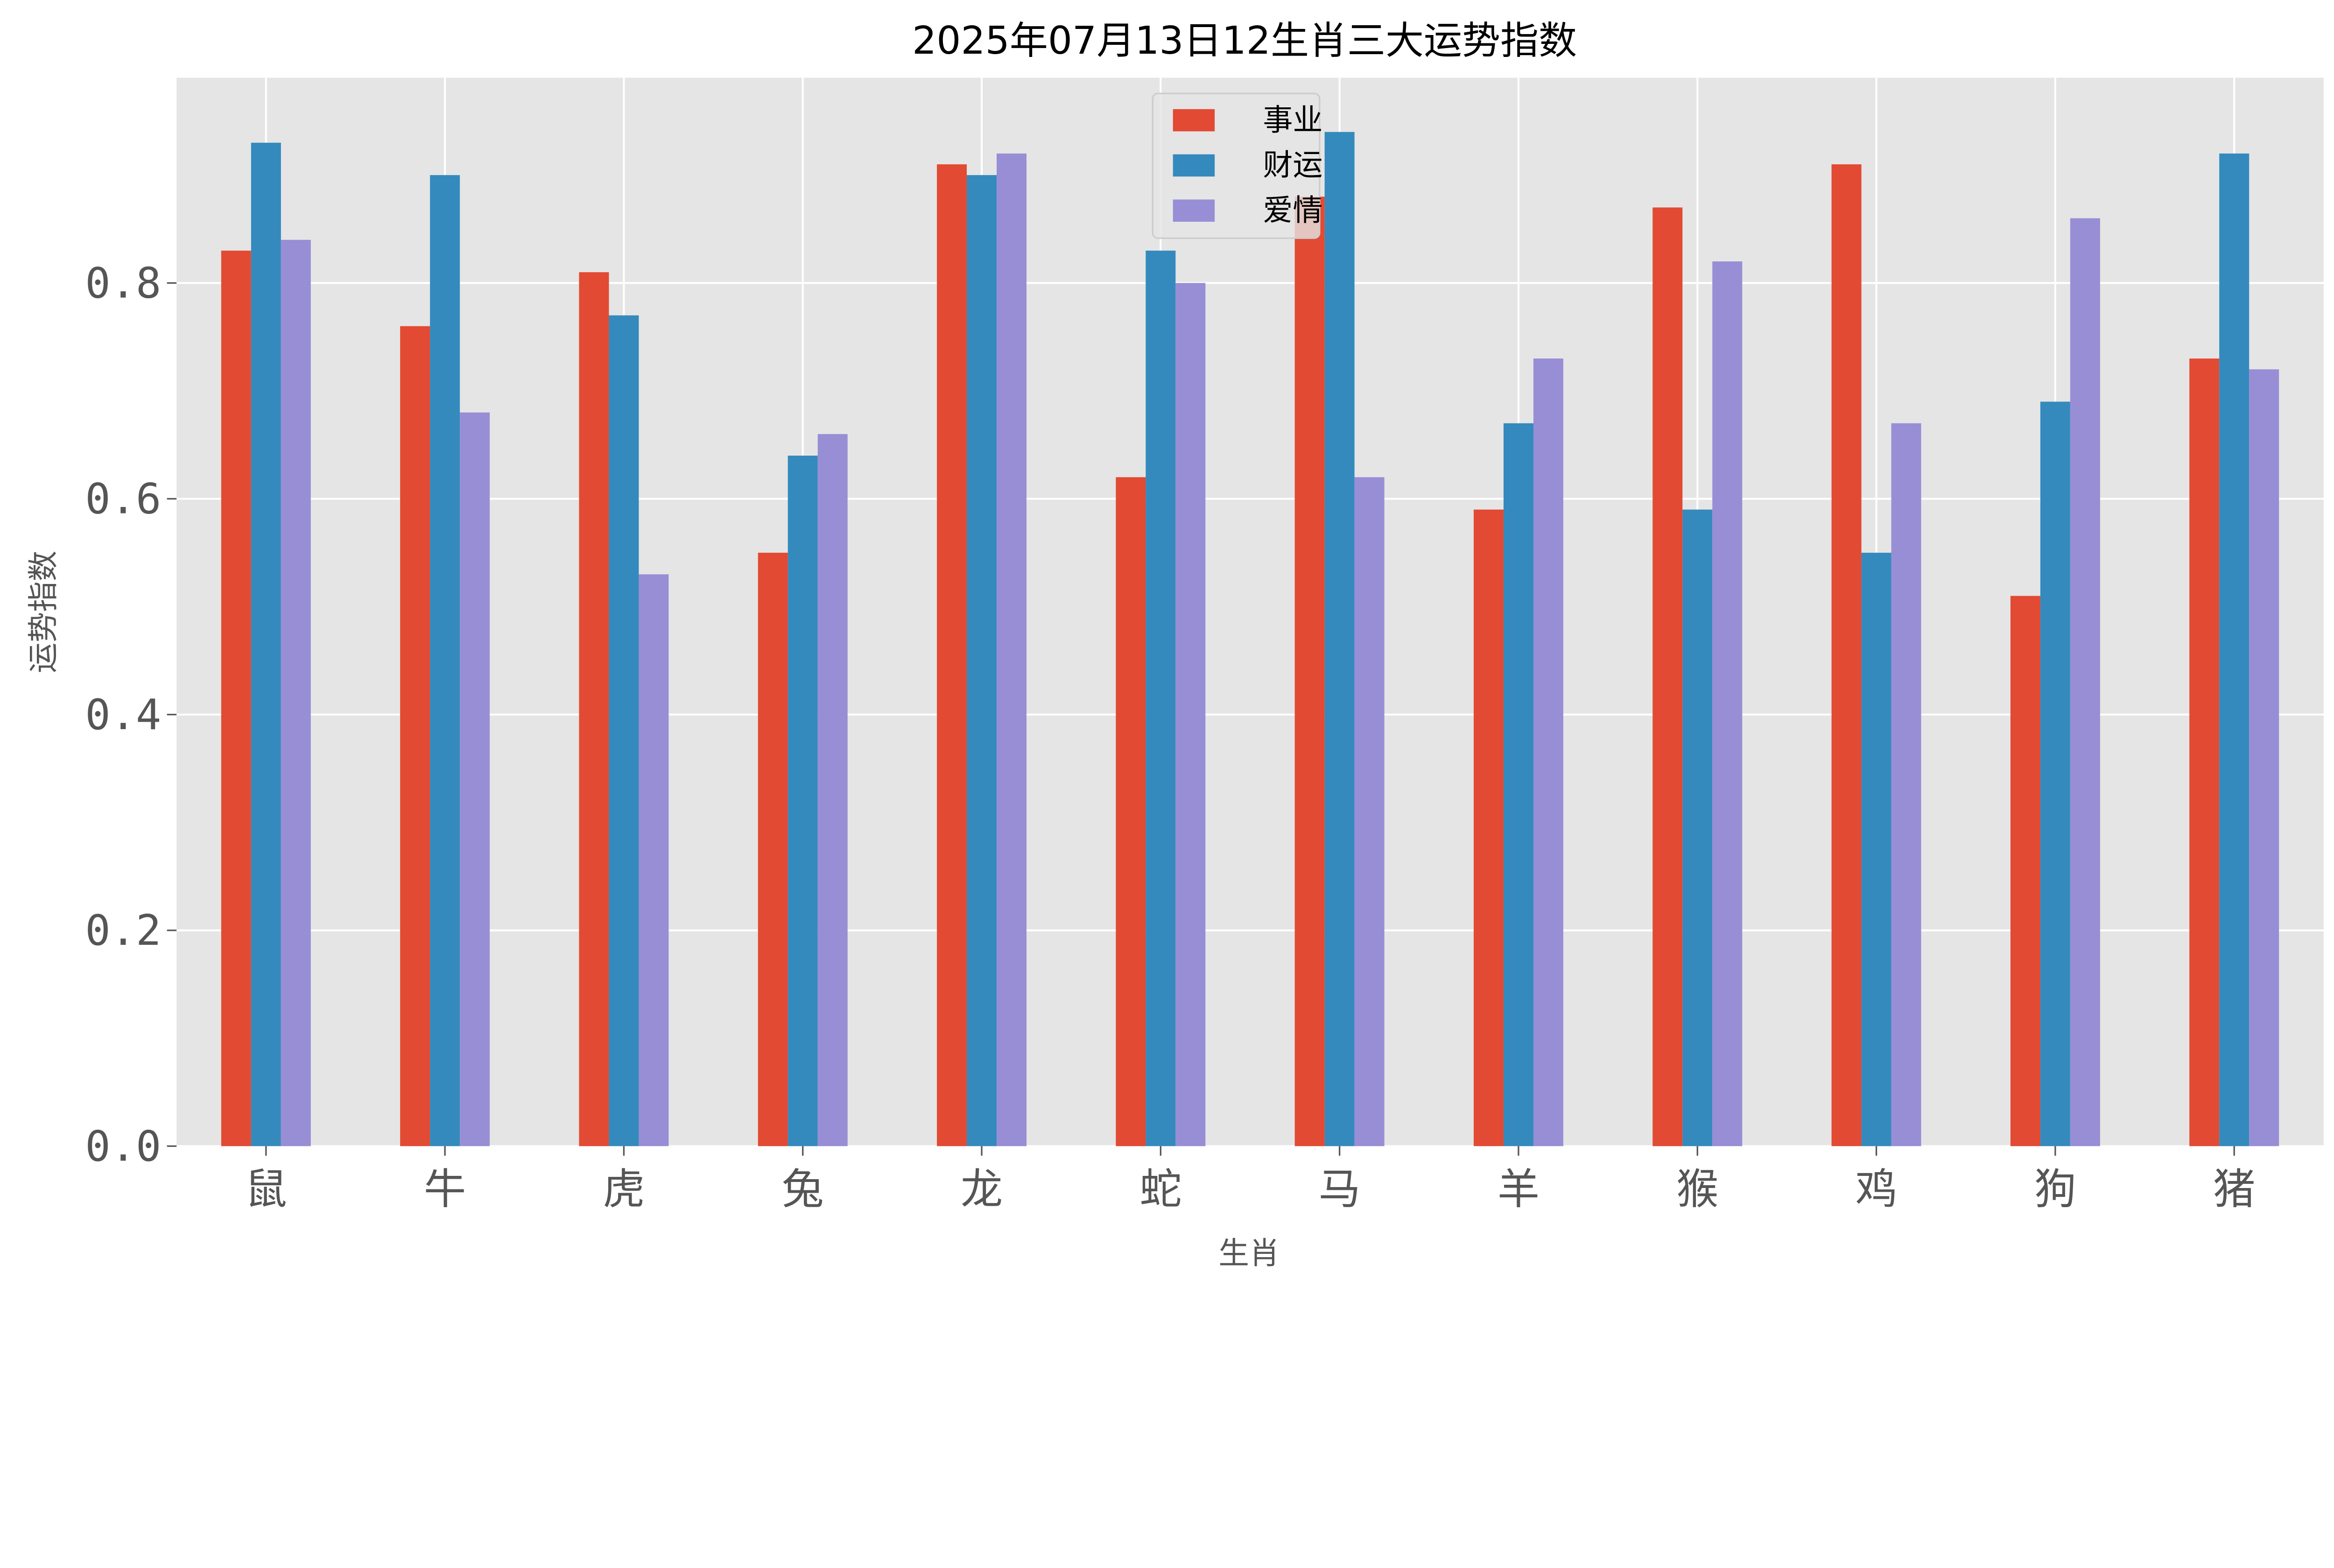 The image size is (2334, 1568). What do you see at coordinates (952, 655) in the screenshot?
I see `bar-事业-龙` at bounding box center [952, 655].